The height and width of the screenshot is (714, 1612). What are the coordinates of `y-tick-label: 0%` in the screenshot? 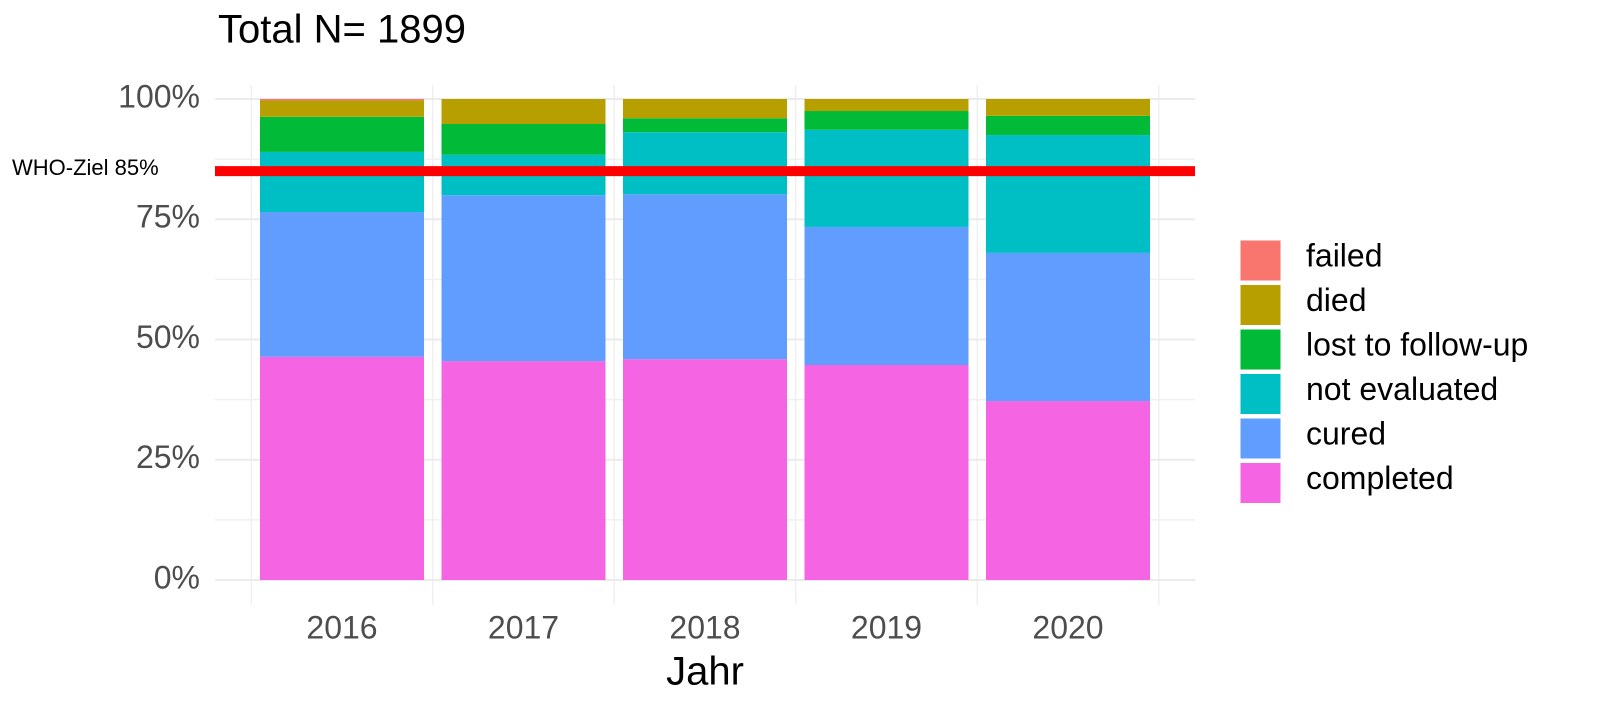 It's located at (177, 577).